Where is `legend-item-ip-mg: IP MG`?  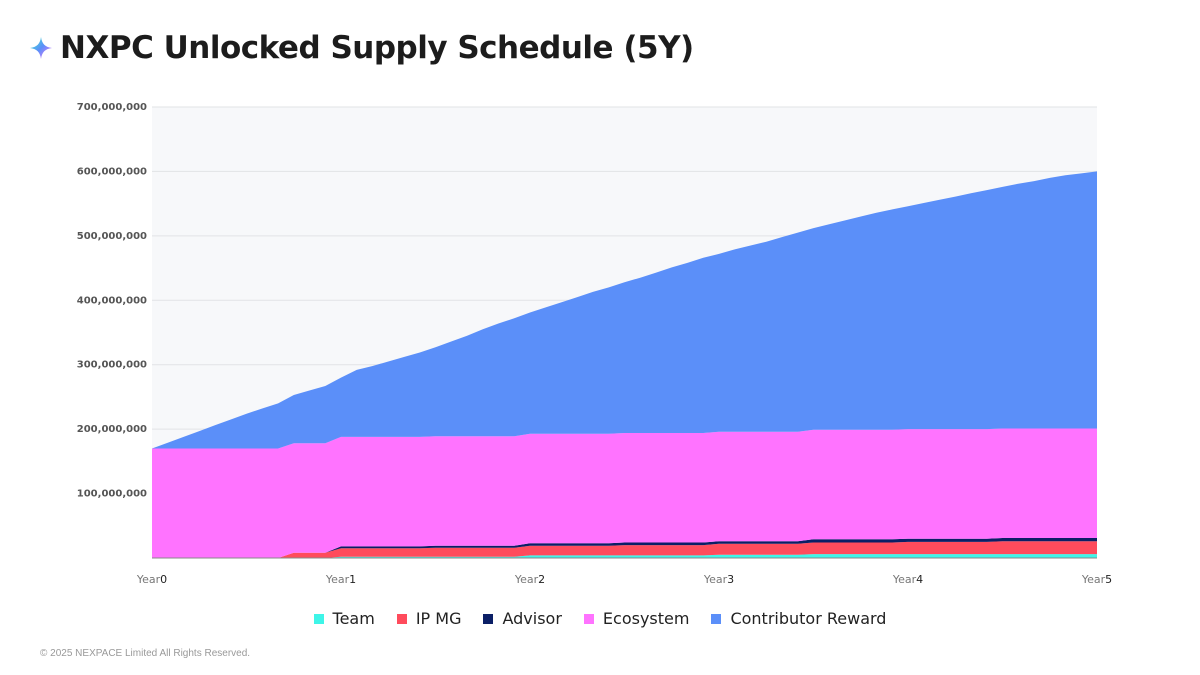
legend-item-ip-mg: IP MG is located at coordinates (429, 618).